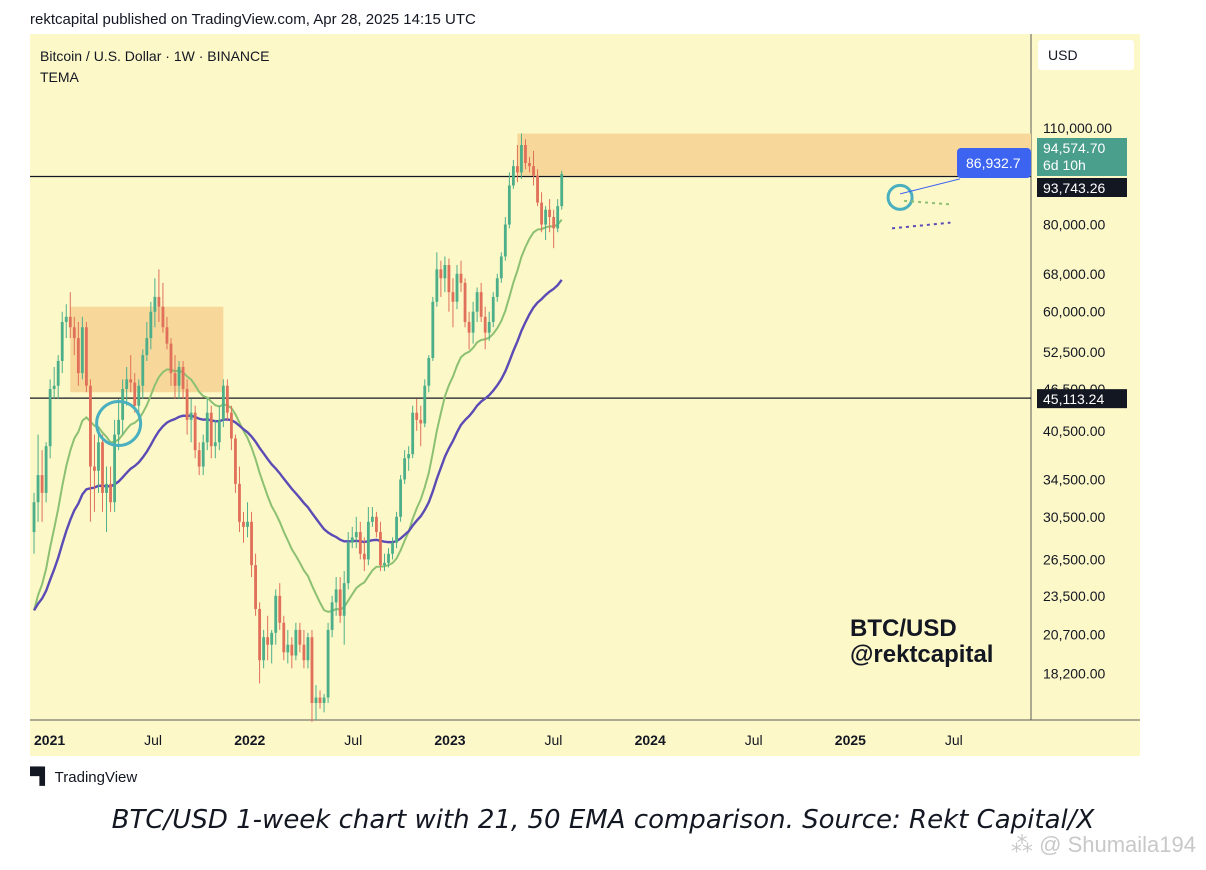  Describe the element at coordinates (921, 225) in the screenshot. I see `ema50-projection` at that location.